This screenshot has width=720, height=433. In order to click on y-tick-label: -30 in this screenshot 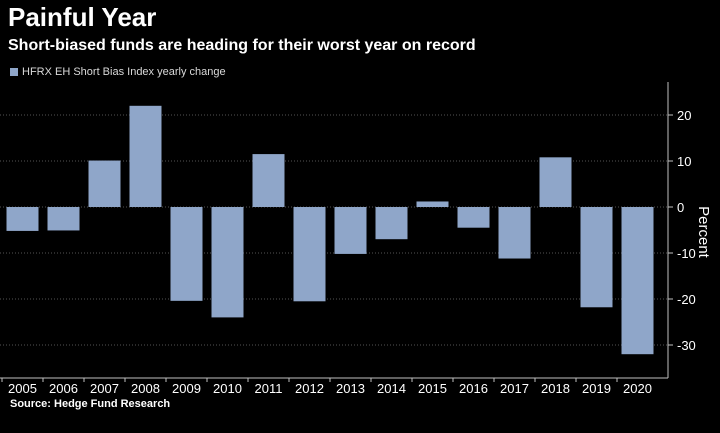, I will do `click(686, 345)`.